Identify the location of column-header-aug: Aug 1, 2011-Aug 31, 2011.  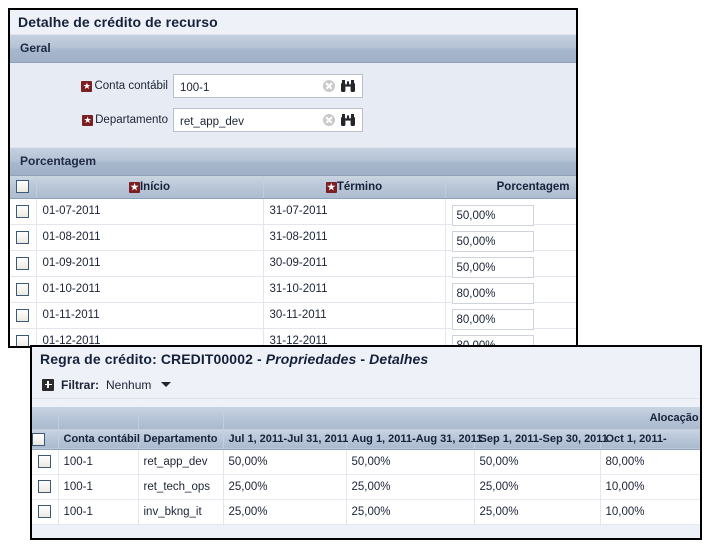
(414, 439).